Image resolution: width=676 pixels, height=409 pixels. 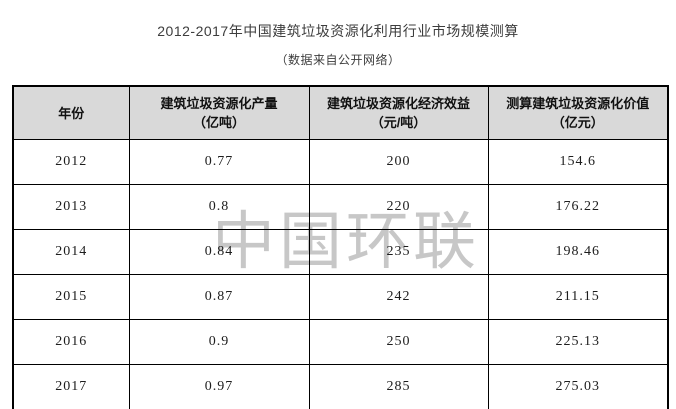 What do you see at coordinates (578, 112) in the screenshot?
I see `column-header: 测算建筑垃圾资源化价值 （亿元）` at bounding box center [578, 112].